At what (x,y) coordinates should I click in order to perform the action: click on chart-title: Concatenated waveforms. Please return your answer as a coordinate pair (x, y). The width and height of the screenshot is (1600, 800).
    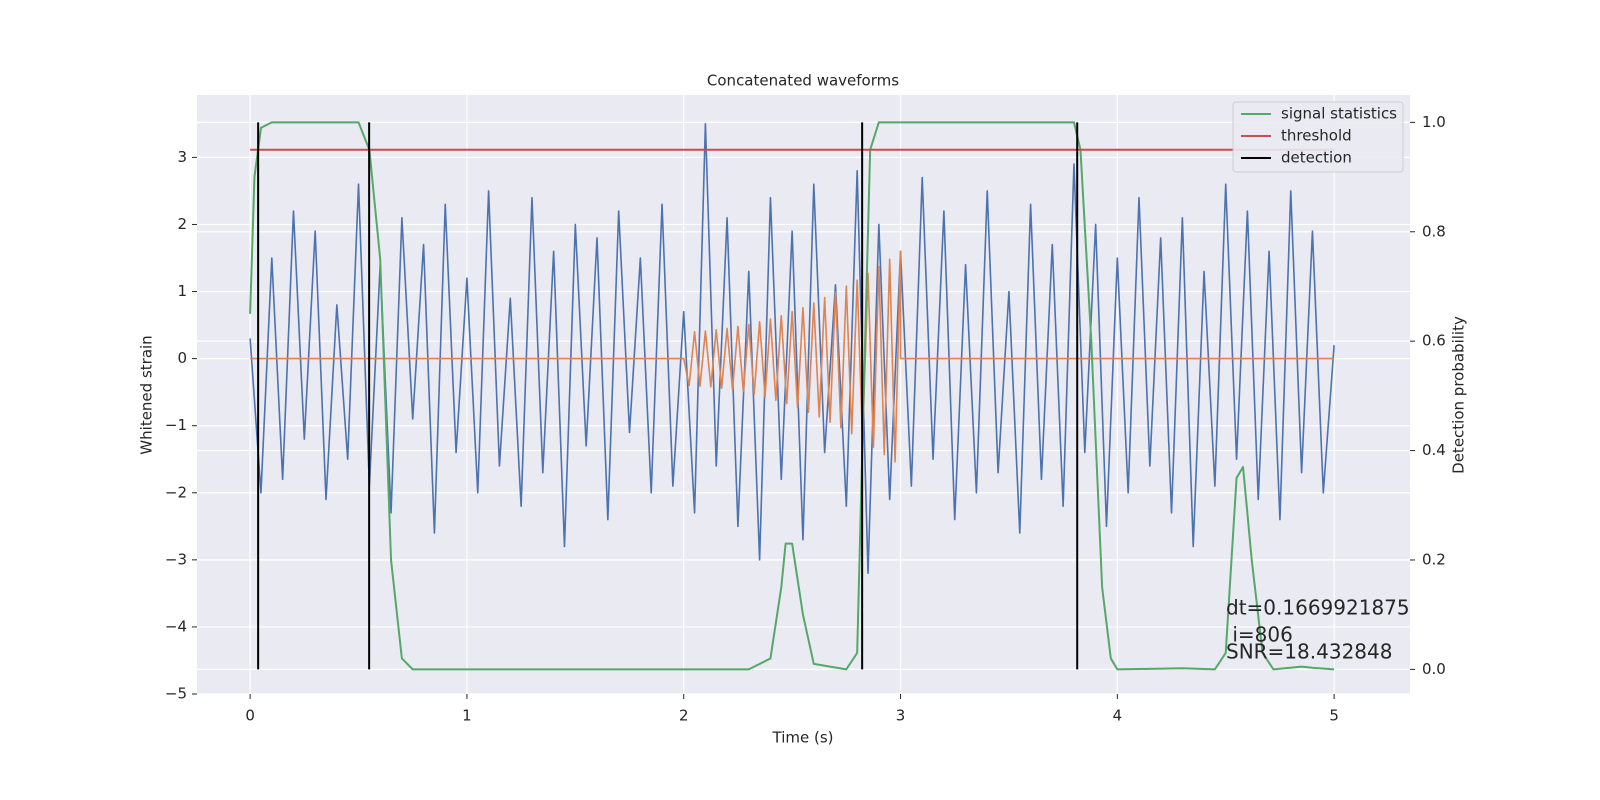
    Looking at the image, I should click on (803, 81).